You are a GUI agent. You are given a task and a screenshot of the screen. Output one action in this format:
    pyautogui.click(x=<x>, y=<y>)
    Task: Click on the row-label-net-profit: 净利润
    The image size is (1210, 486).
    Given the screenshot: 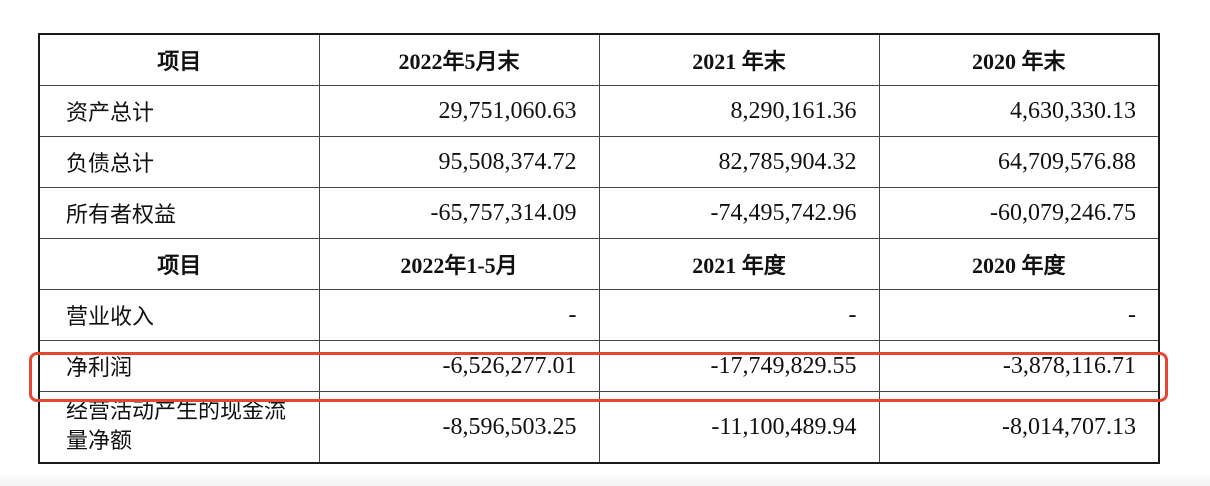 What is the action you would take?
    pyautogui.click(x=179, y=366)
    